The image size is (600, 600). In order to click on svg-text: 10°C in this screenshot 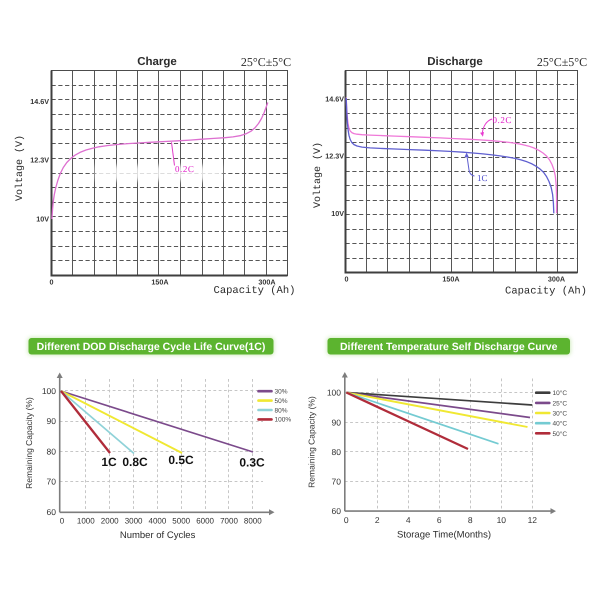, I will do `click(560, 393)`.